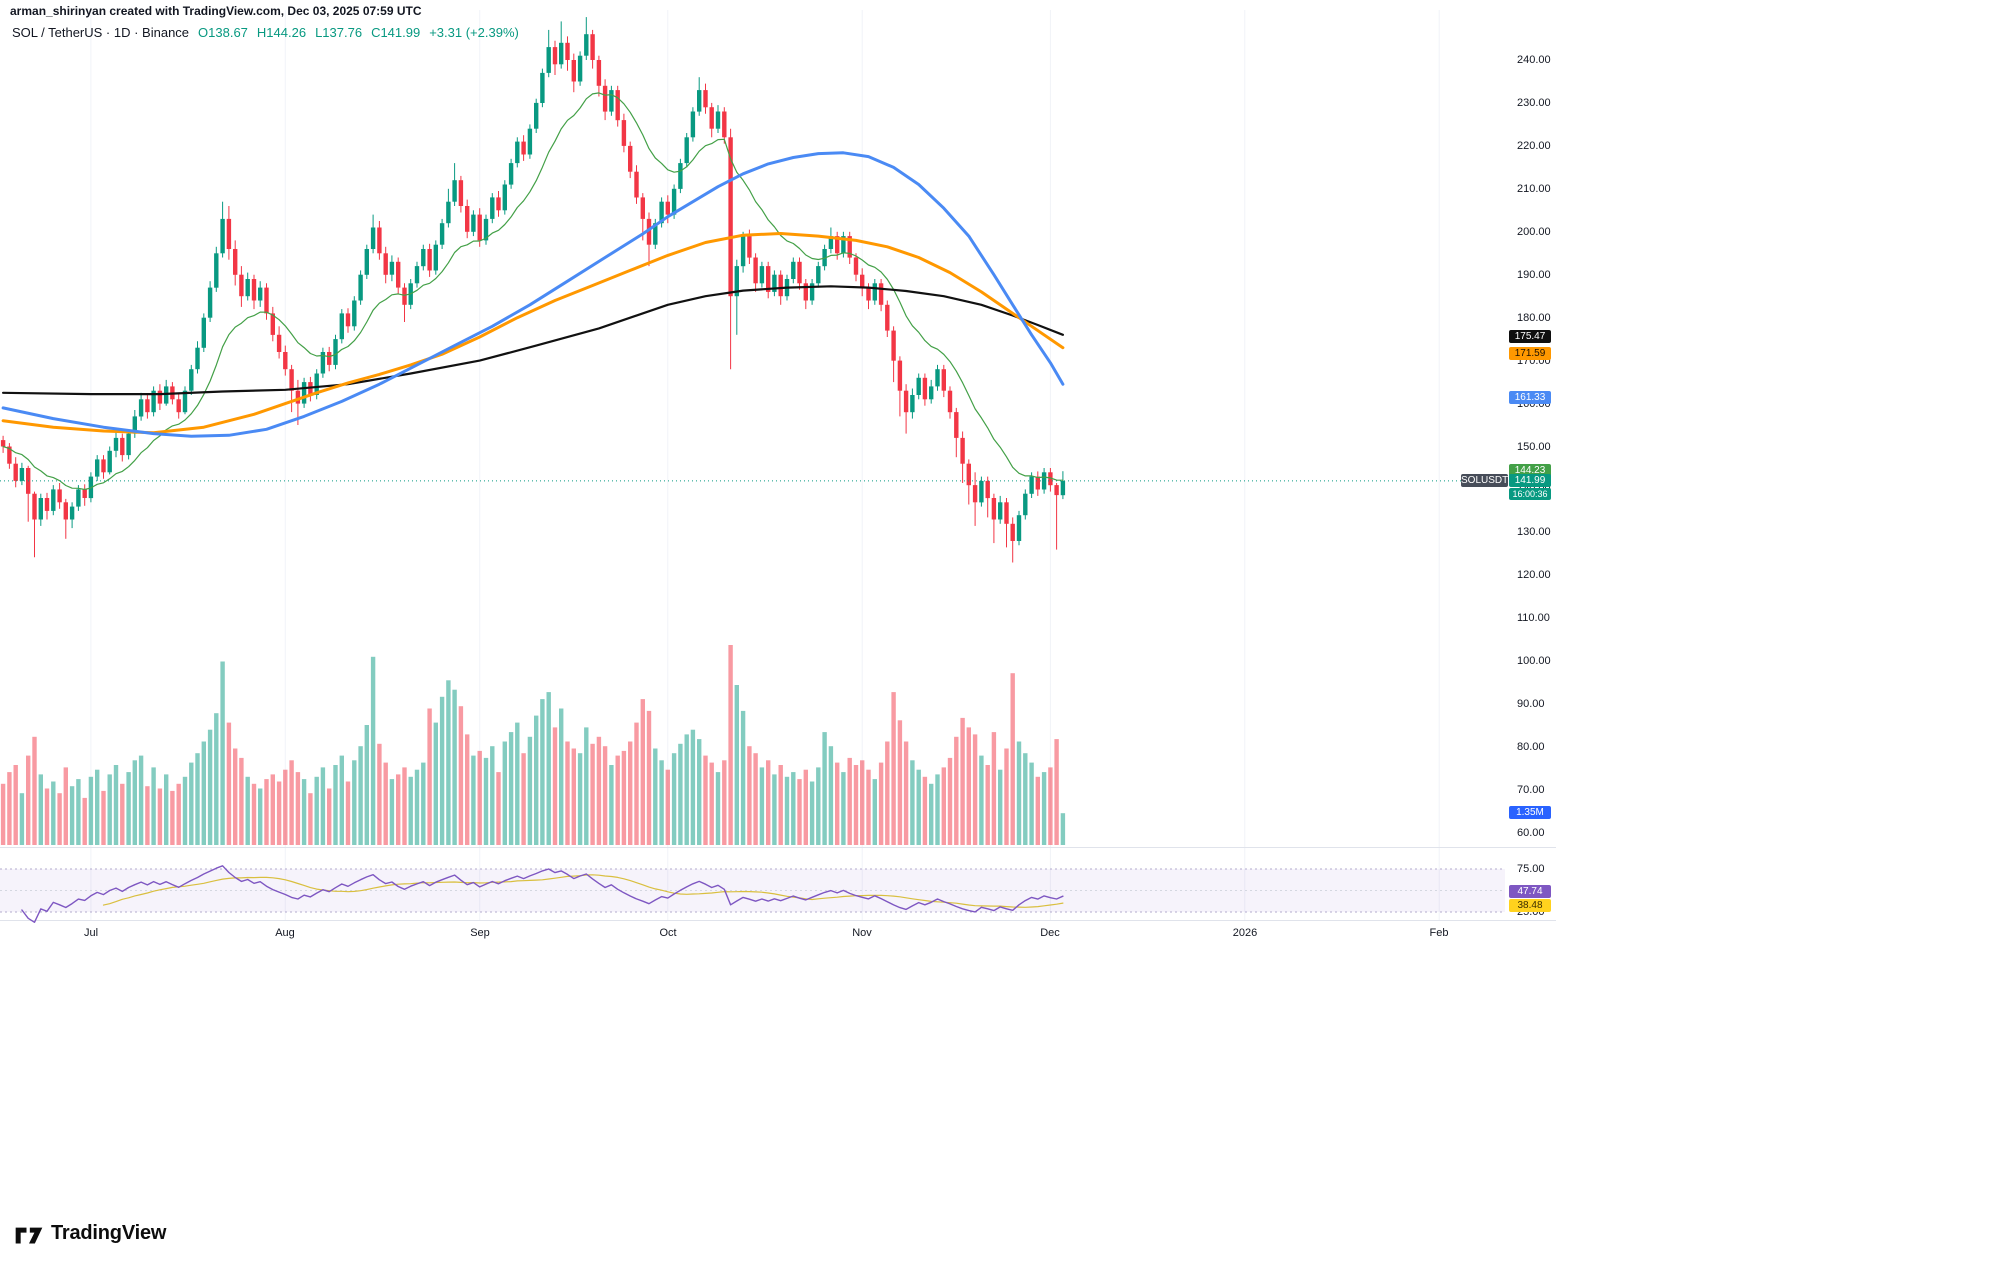  Describe the element at coordinates (1530, 397) in the screenshot. I see `ma-blue-price-tag: 161.33` at that location.